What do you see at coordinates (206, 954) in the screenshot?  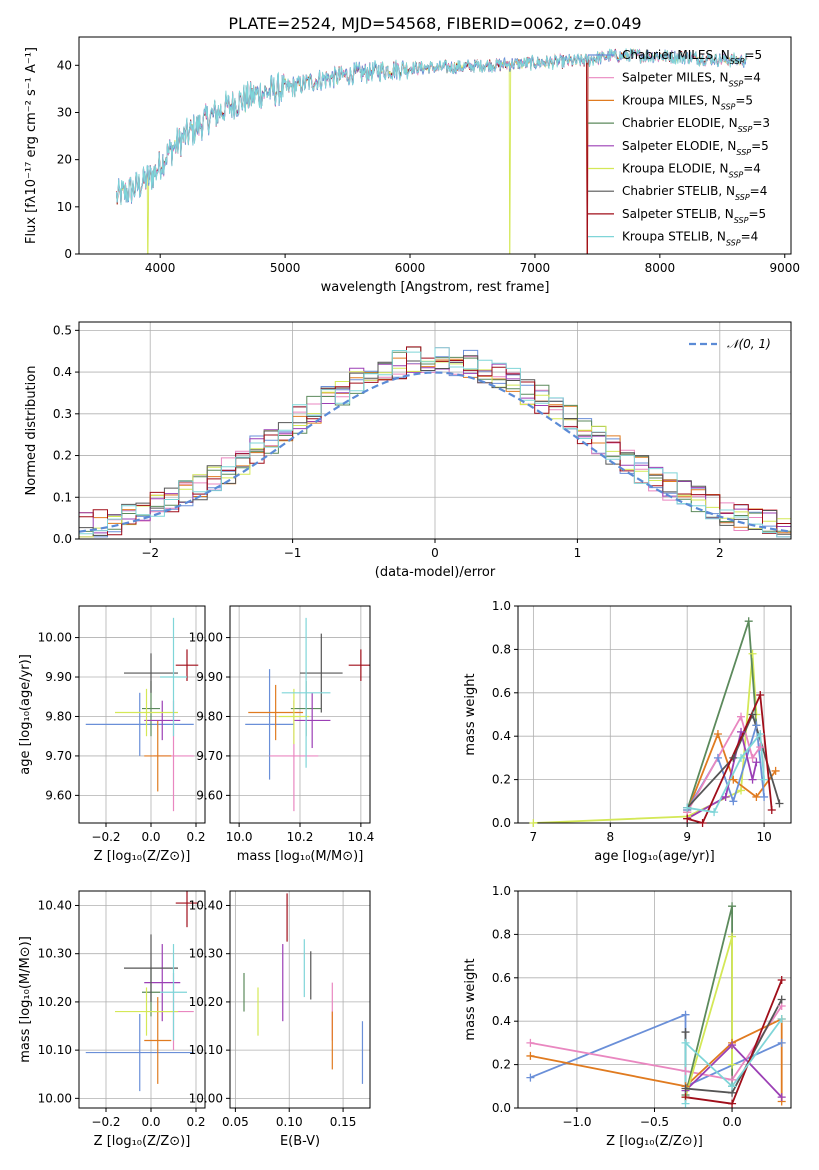 I see `y-tick-label: 10.30` at bounding box center [206, 954].